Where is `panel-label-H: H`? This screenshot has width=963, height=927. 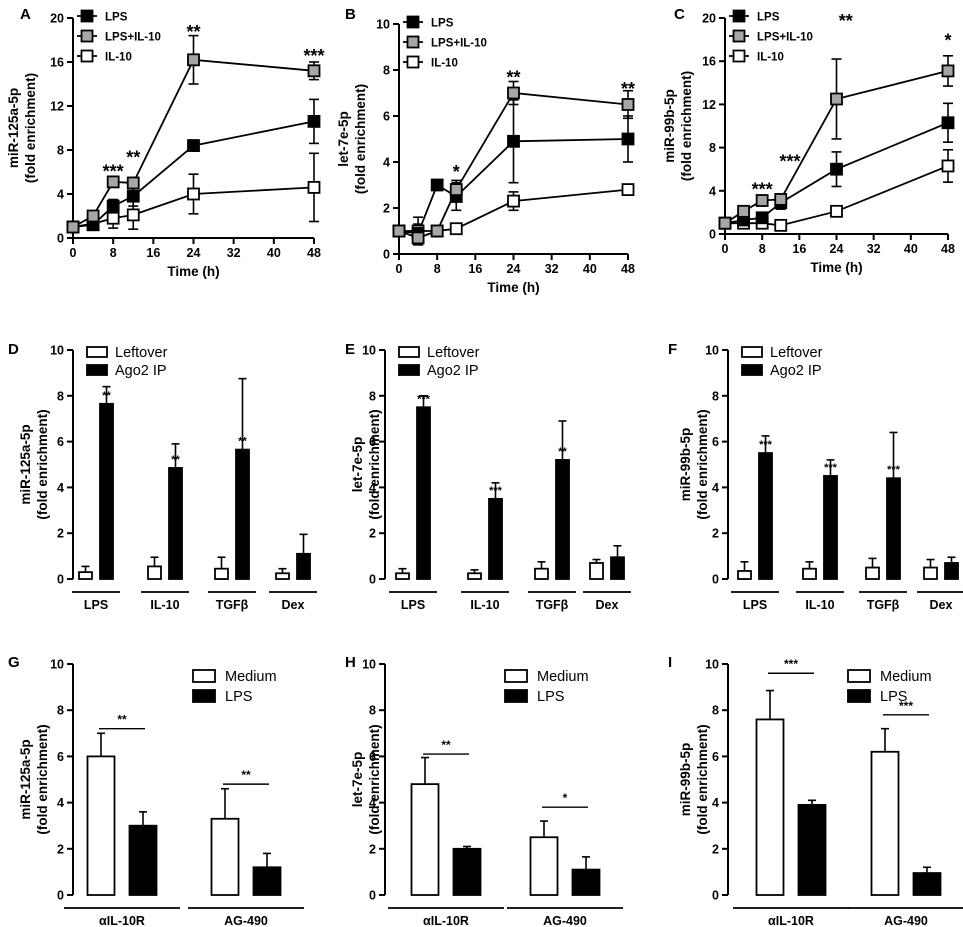
panel-label-H: H is located at coordinates (350, 662).